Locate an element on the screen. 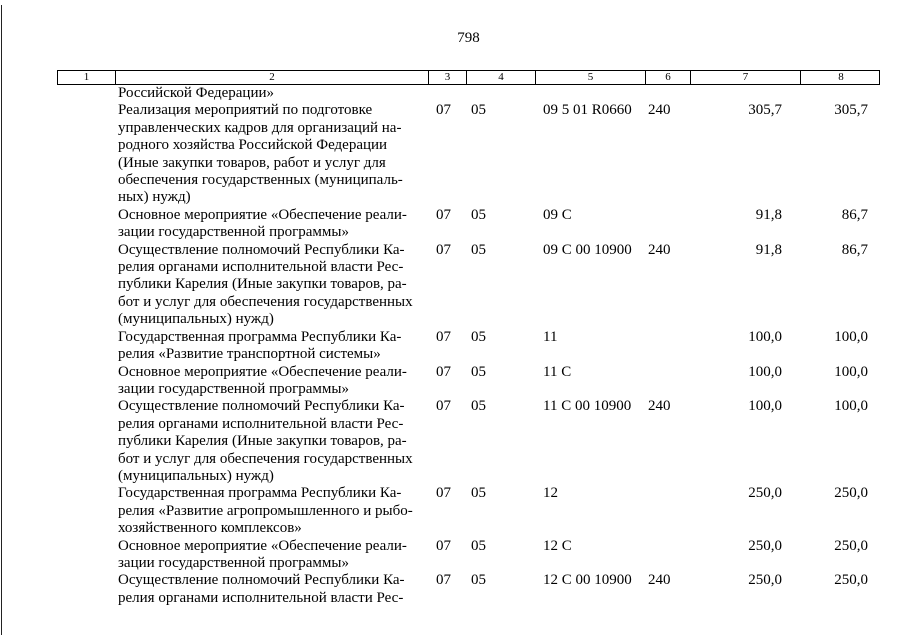 The image size is (905, 640). column-header-6: 6 is located at coordinates (668, 77).